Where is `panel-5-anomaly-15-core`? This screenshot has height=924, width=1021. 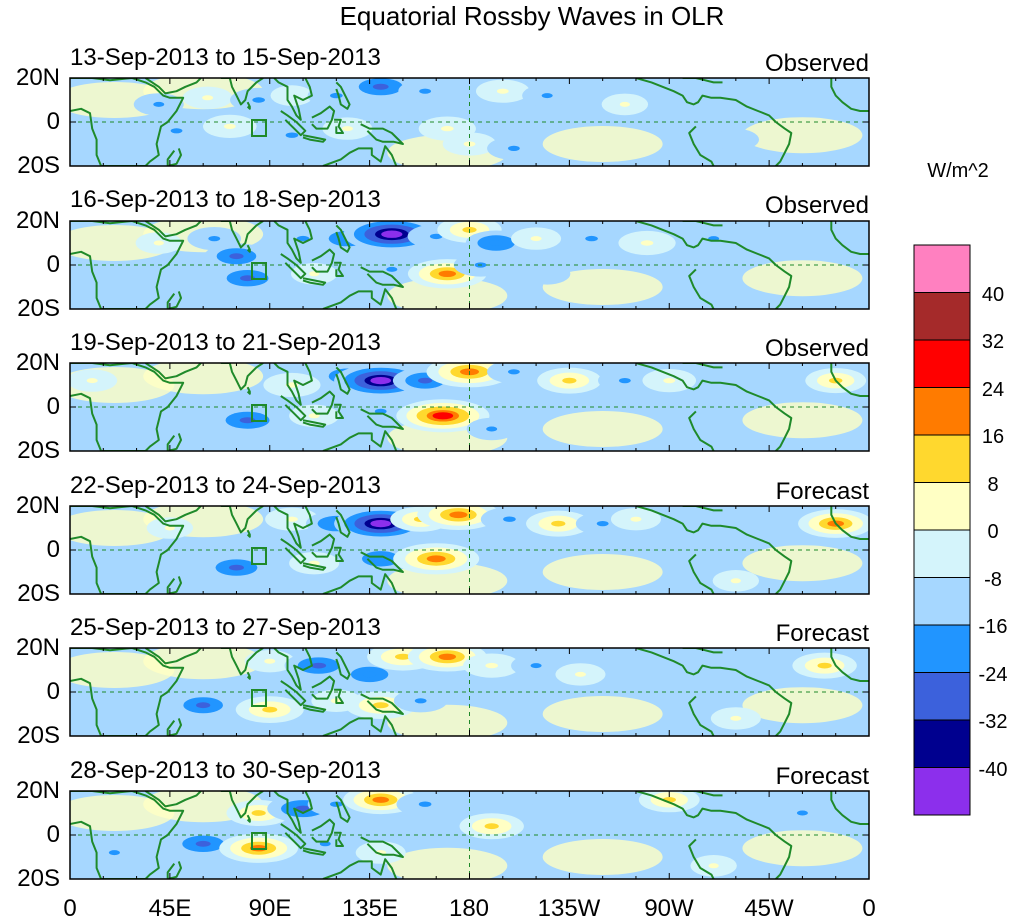 panel-5-anomaly-15-core is located at coordinates (736, 718).